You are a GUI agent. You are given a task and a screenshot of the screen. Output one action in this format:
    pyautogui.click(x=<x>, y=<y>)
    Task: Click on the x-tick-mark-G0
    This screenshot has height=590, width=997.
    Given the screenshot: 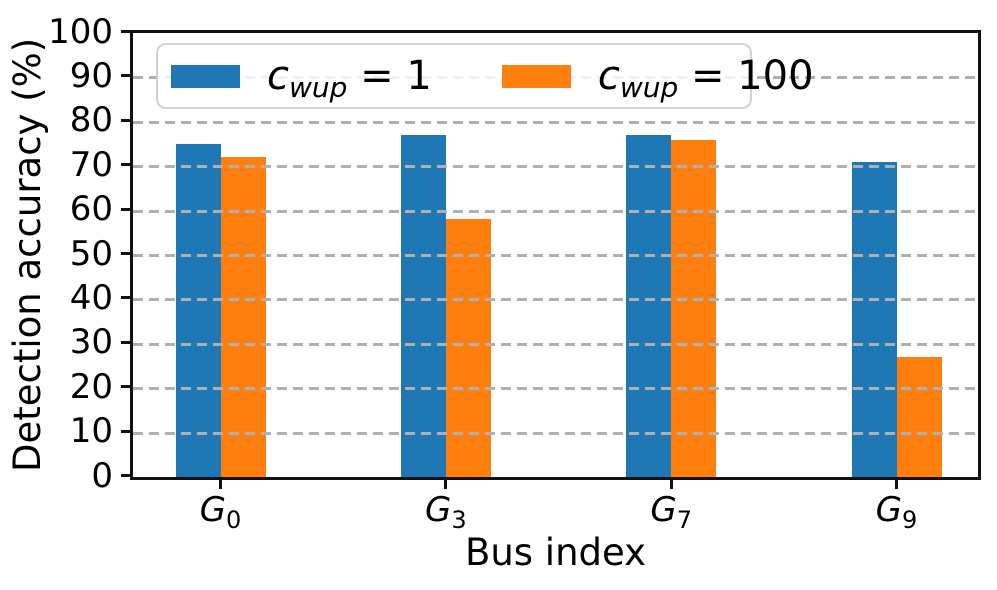 What is the action you would take?
    pyautogui.click(x=220, y=484)
    